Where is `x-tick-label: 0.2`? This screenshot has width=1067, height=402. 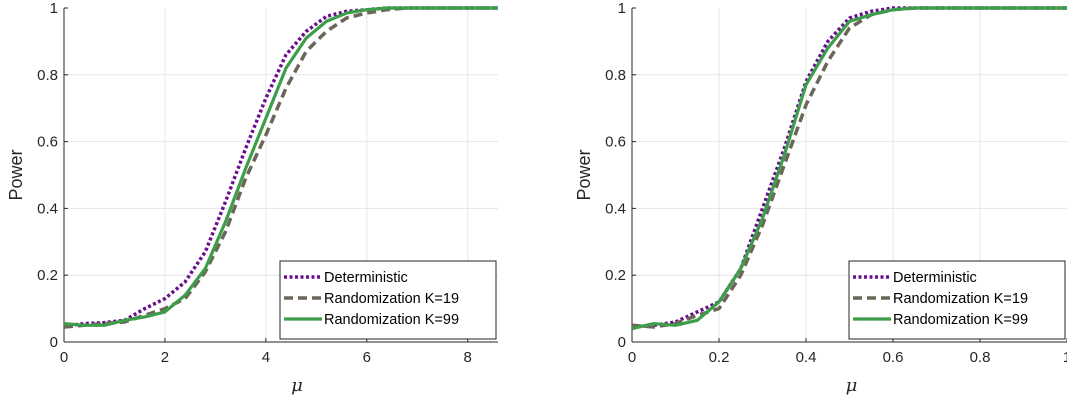 x-tick-label: 0.2 is located at coordinates (719, 357).